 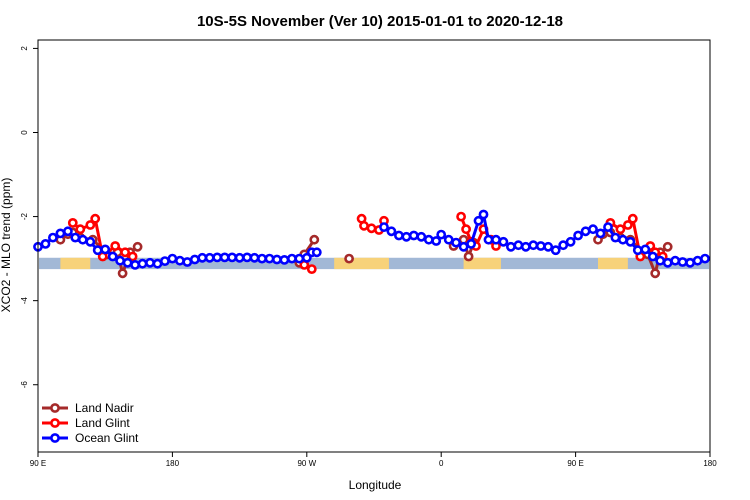 What do you see at coordinates (24, 385) in the screenshot?
I see `y-tick-label: -6` at bounding box center [24, 385].